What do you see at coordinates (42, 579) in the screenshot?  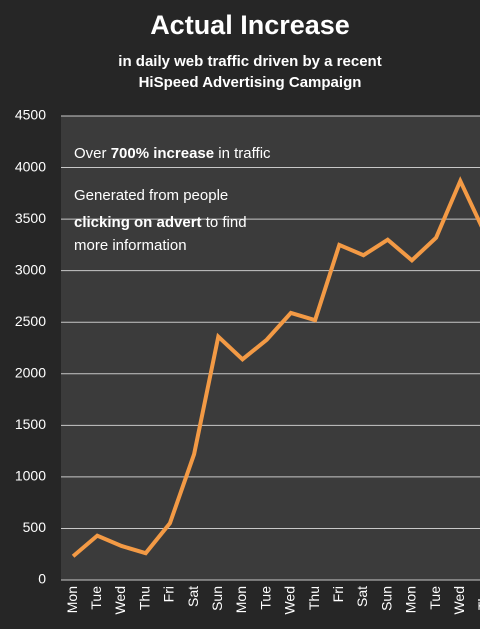 I see `y-tick-label: 0` at bounding box center [42, 579].